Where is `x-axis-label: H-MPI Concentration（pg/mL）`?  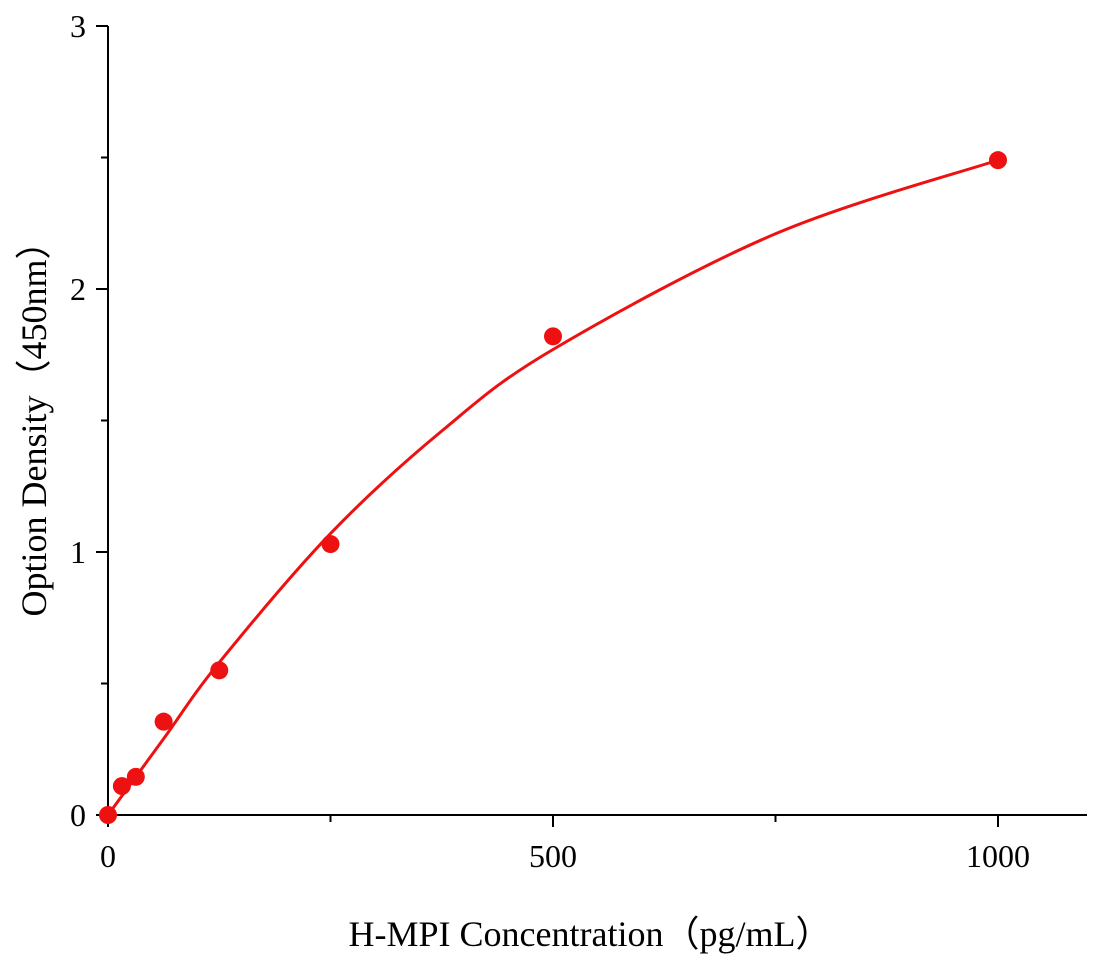
x-axis-label: H-MPI Concentration（pg/mL） is located at coordinates (590, 934).